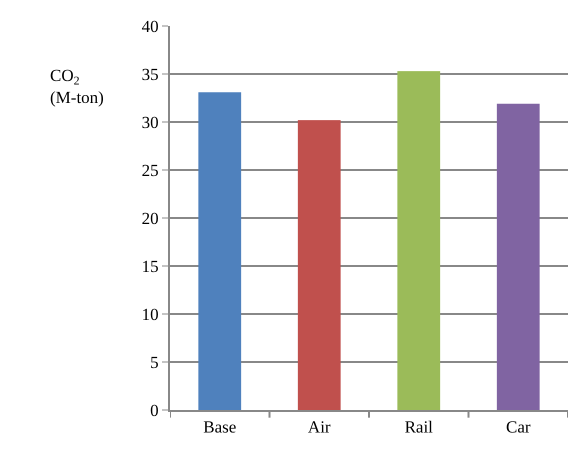  What do you see at coordinates (150, 74) in the screenshot?
I see `y-tick-label: 35` at bounding box center [150, 74].